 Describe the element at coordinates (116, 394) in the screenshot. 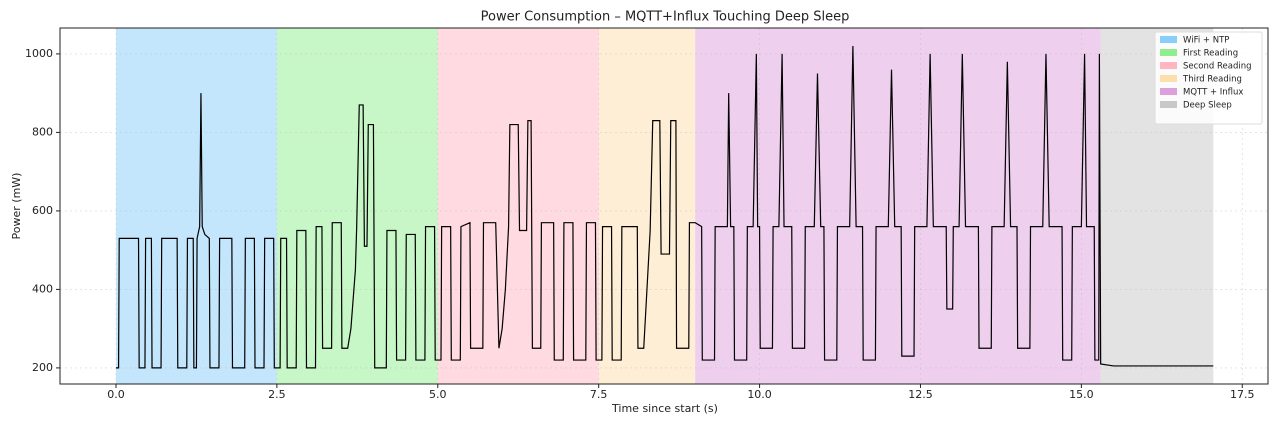

I see `x-tick-label: 0.0` at that location.